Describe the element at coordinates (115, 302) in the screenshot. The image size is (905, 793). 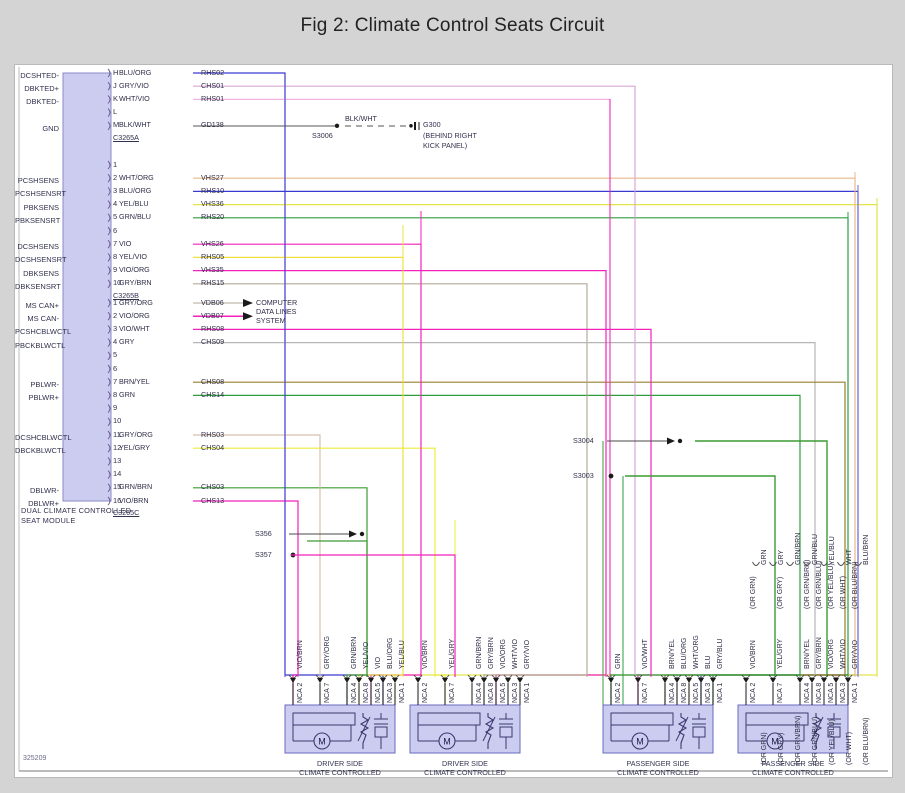
I see `pin-number-C3265C-1: 1` at that location.